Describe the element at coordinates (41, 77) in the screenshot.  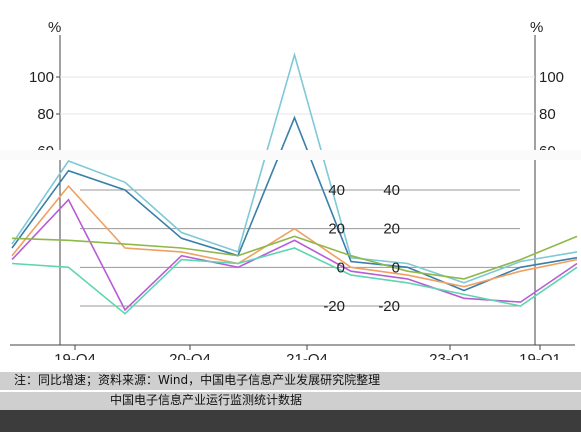
I see `y-tick-label-left: 100` at that location.